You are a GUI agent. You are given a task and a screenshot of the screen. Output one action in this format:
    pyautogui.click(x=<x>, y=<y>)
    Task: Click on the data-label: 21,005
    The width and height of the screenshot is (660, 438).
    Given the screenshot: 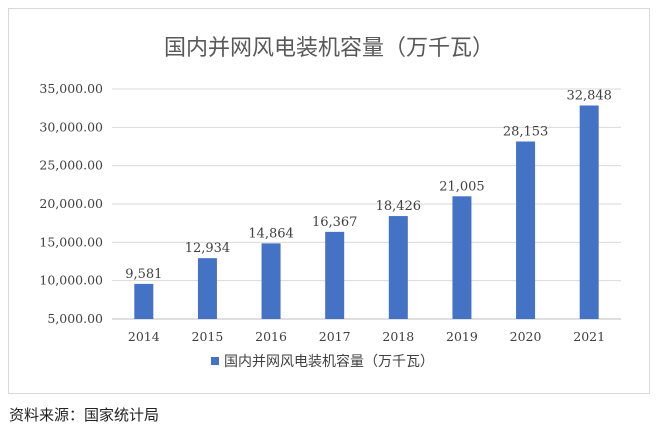 What is the action you would take?
    pyautogui.click(x=462, y=186)
    